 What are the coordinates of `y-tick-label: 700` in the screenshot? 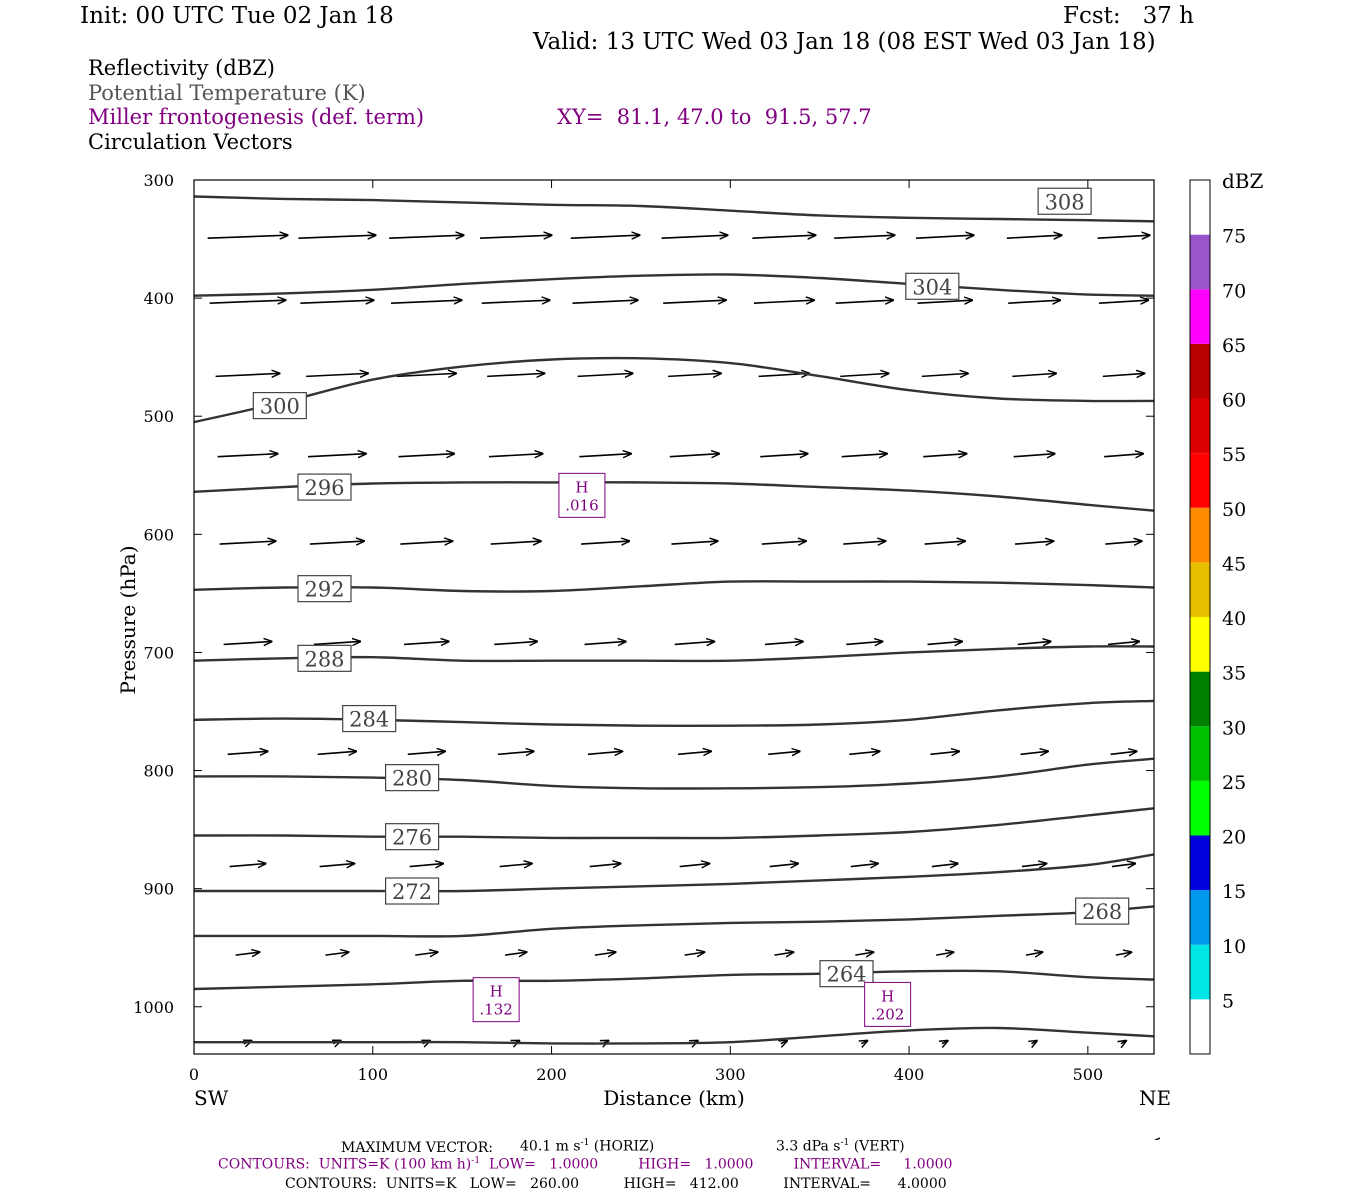 It's located at (158, 652).